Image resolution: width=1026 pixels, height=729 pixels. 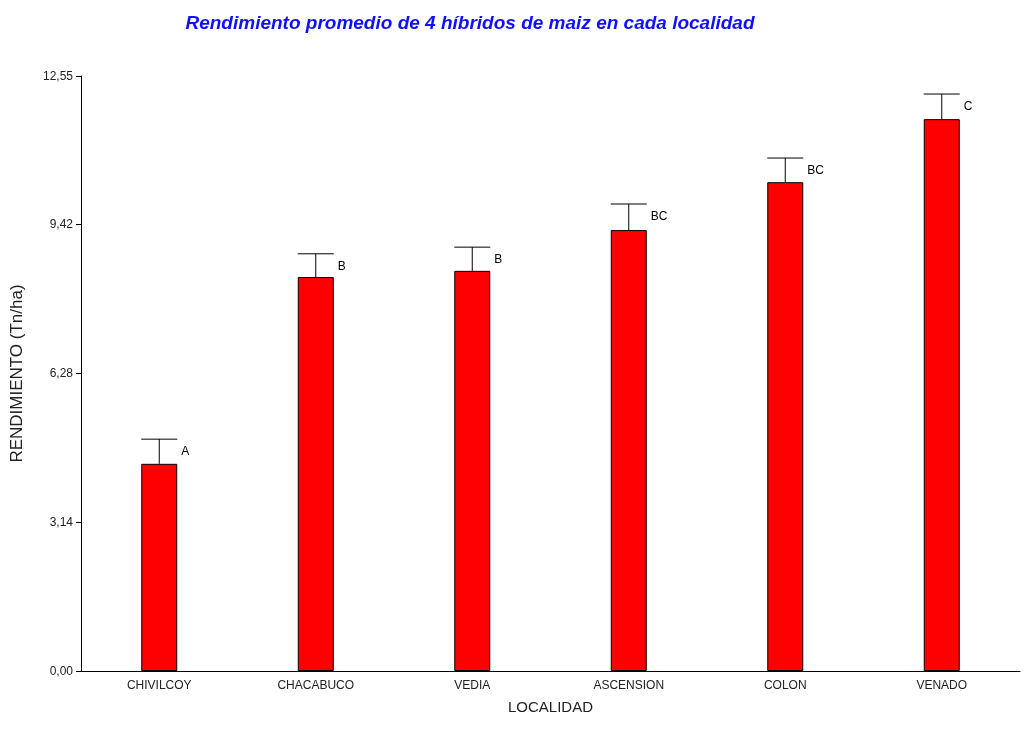 What do you see at coordinates (472, 685) in the screenshot?
I see `x-tick-label: VEDIA` at bounding box center [472, 685].